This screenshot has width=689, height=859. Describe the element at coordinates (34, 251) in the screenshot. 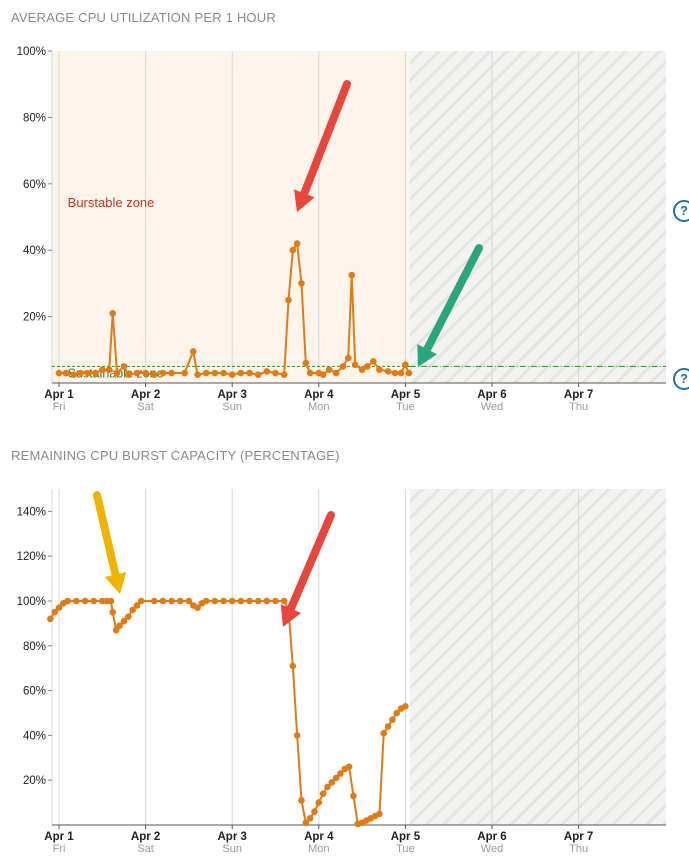

I see `y-tick-label: 40%` at that location.